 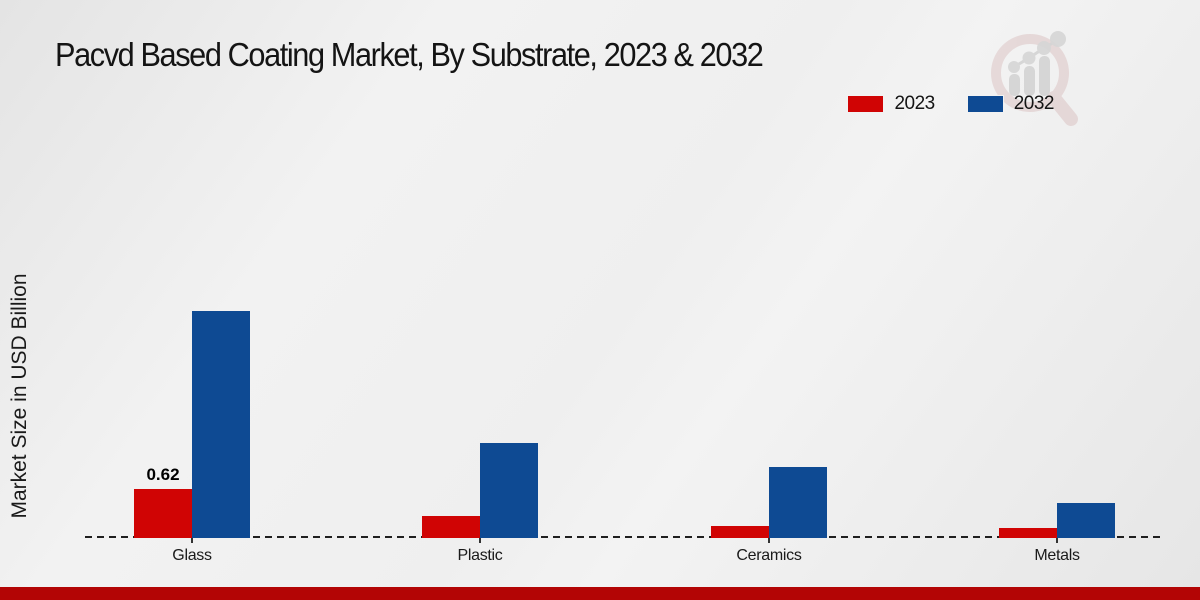 I want to click on legend-label-2023: 2023, so click(x=914, y=103).